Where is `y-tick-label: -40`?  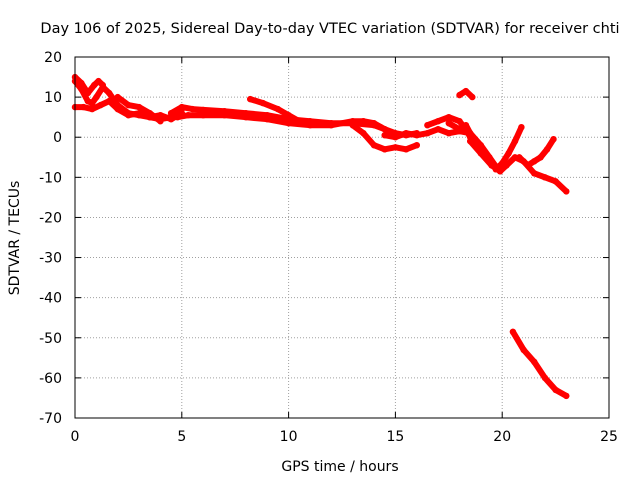
y-tick-label: -40 is located at coordinates (50, 299).